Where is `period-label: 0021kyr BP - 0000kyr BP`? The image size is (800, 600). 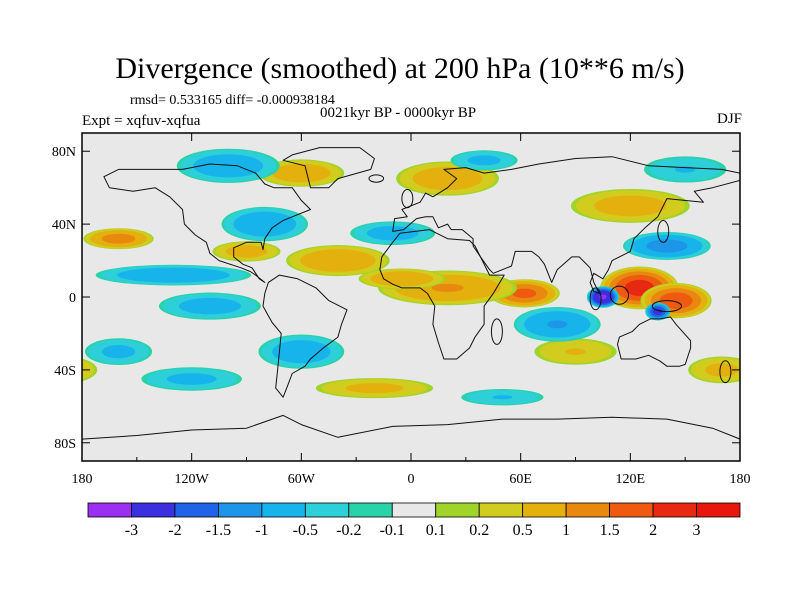
period-label: 0021kyr BP - 0000kyr BP is located at coordinates (398, 113).